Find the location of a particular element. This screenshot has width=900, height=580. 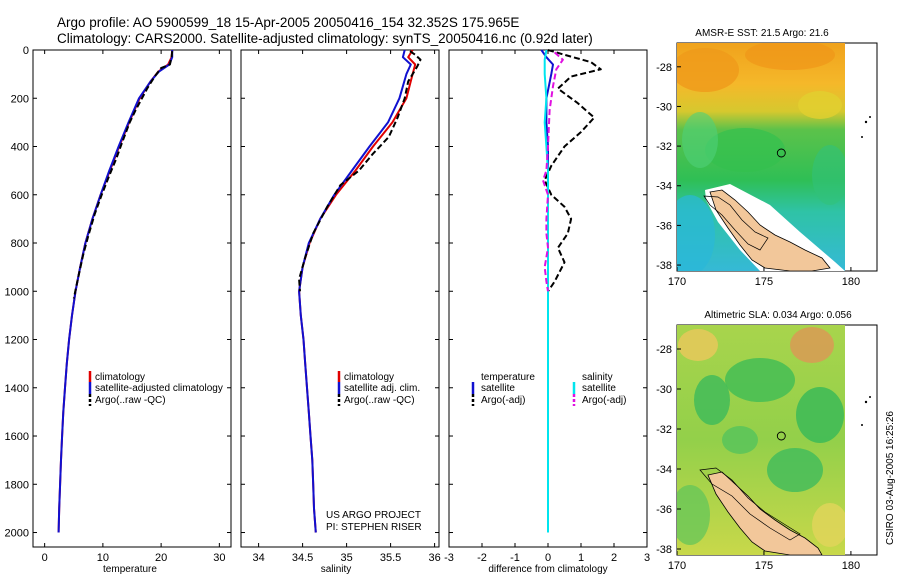

difference-legend-sal-satellite: satellite is located at coordinates (599, 388).